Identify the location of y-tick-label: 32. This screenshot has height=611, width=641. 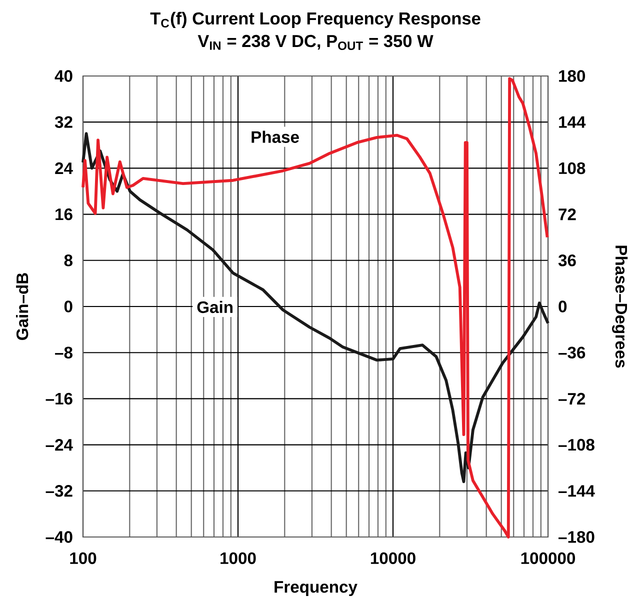
(63, 122).